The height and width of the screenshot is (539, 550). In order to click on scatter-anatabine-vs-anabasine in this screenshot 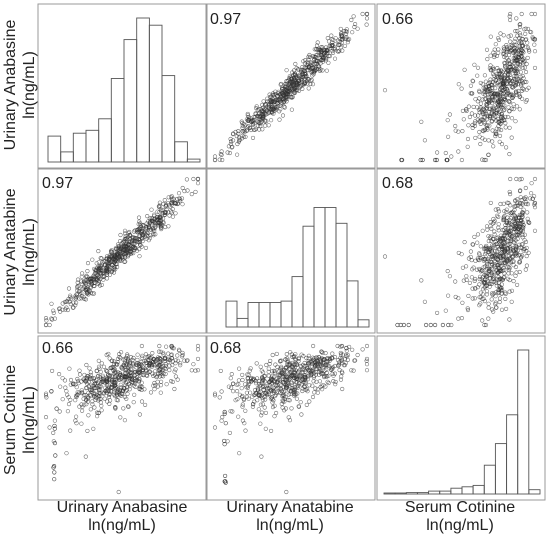, I will do `click(122, 252)`.